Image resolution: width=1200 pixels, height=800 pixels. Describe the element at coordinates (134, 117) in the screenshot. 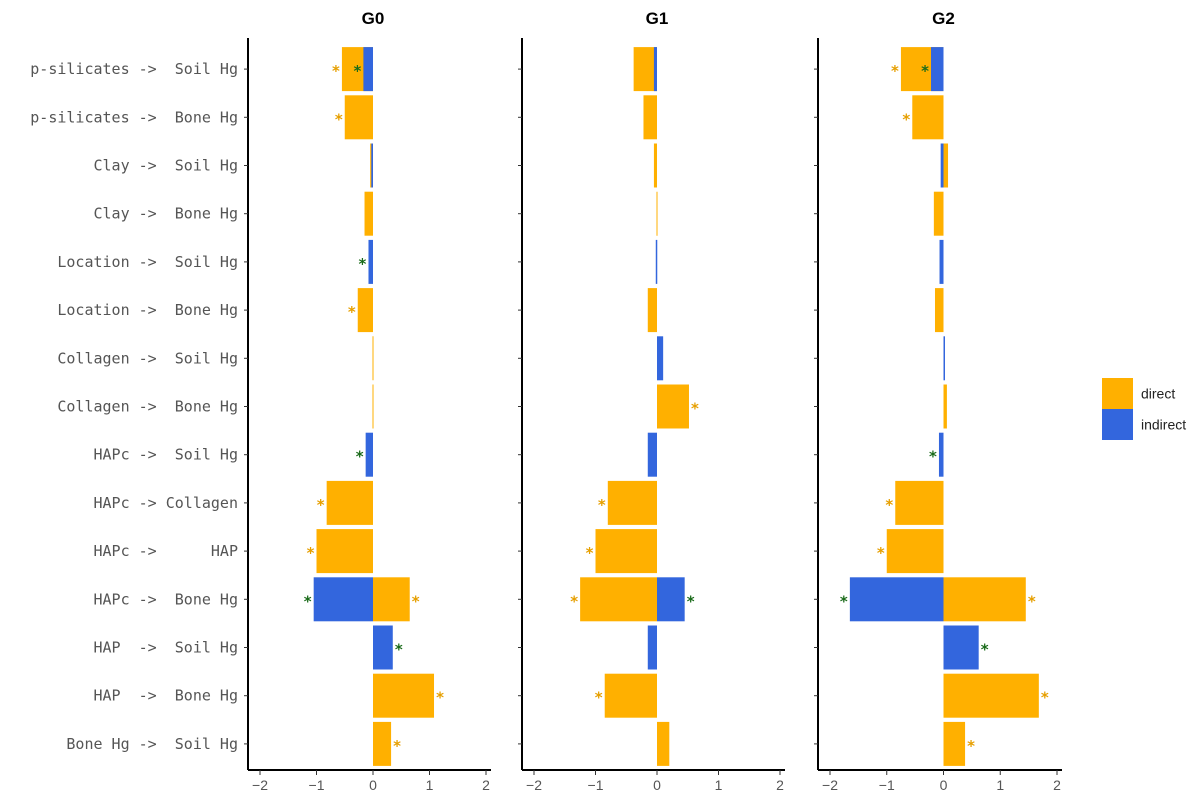

I see `category-label: p-silicates -> Bone Hg` at that location.